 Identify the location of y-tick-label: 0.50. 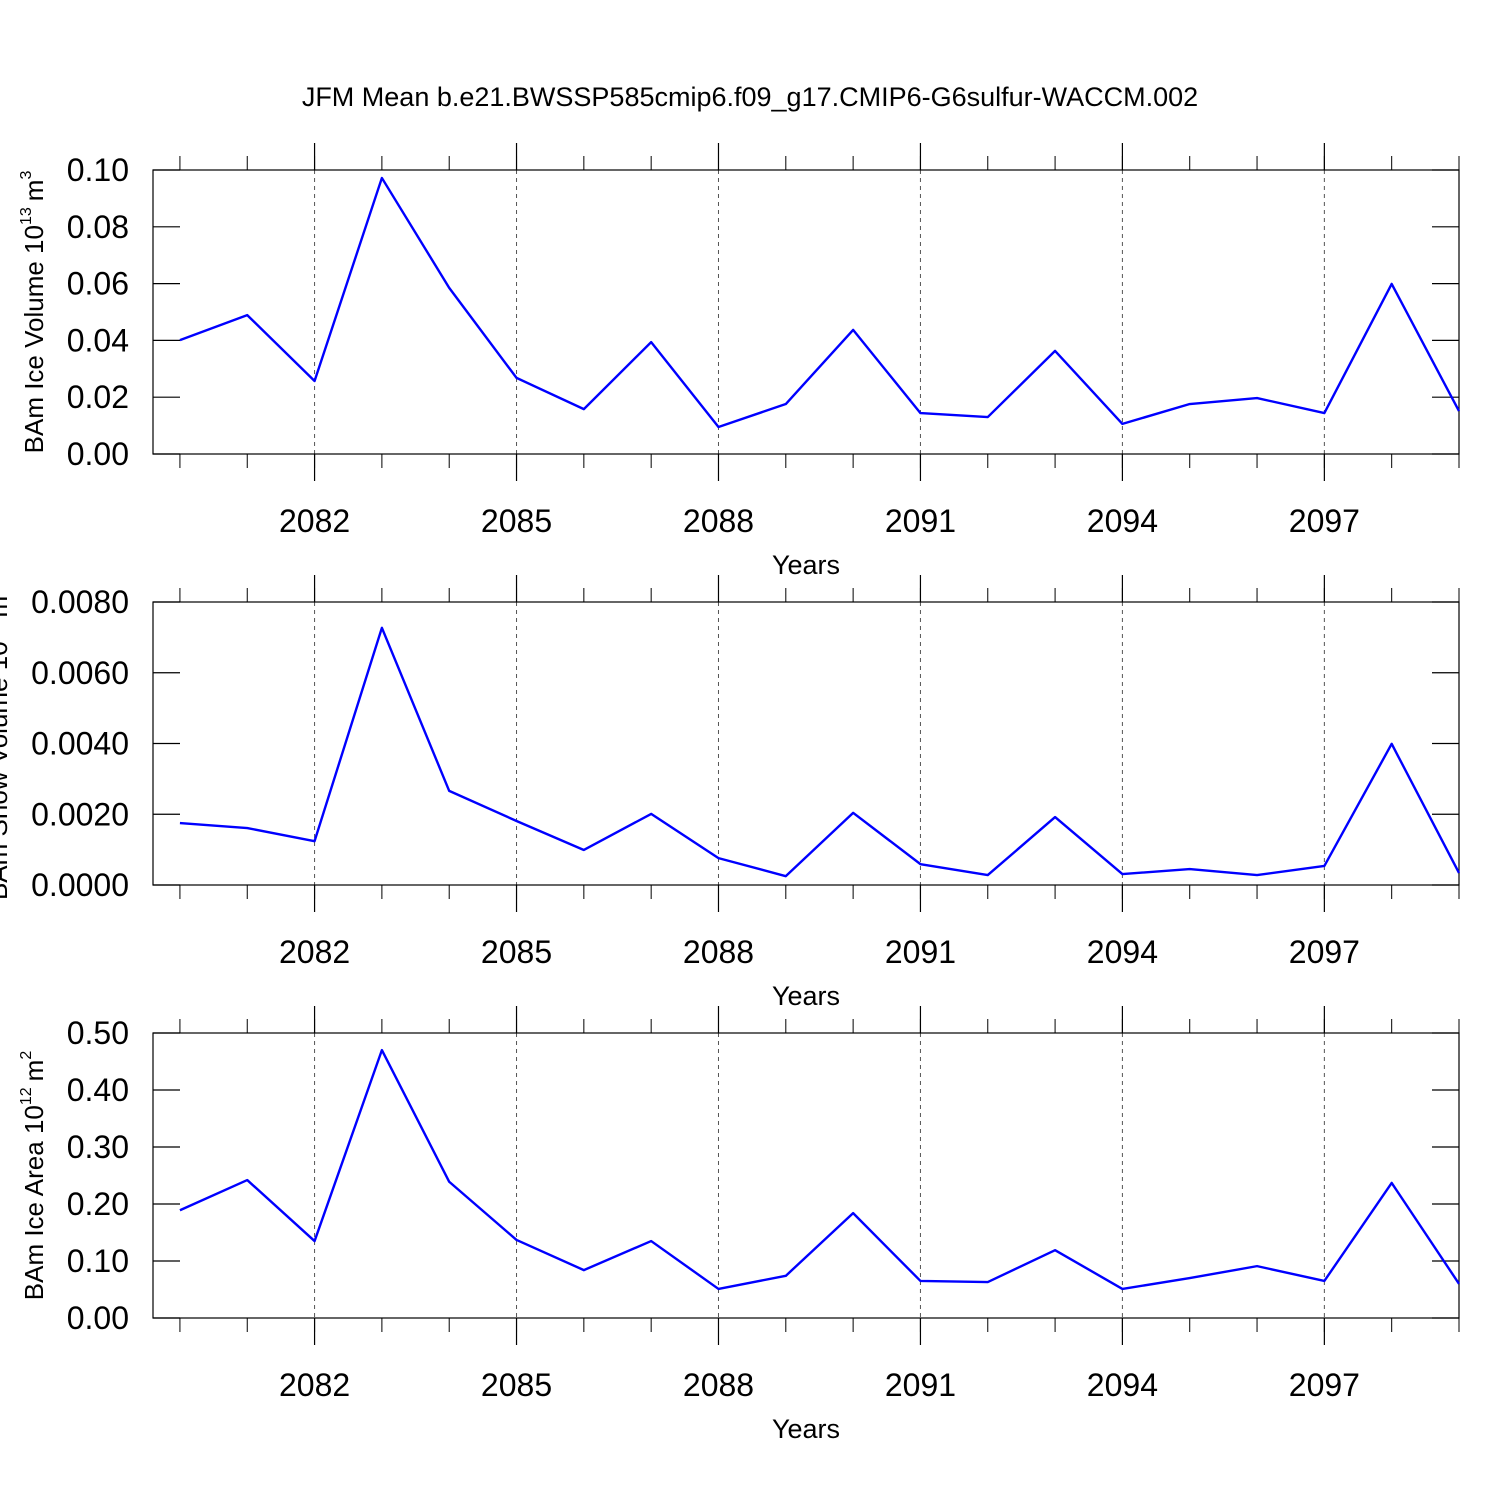
(98, 1033).